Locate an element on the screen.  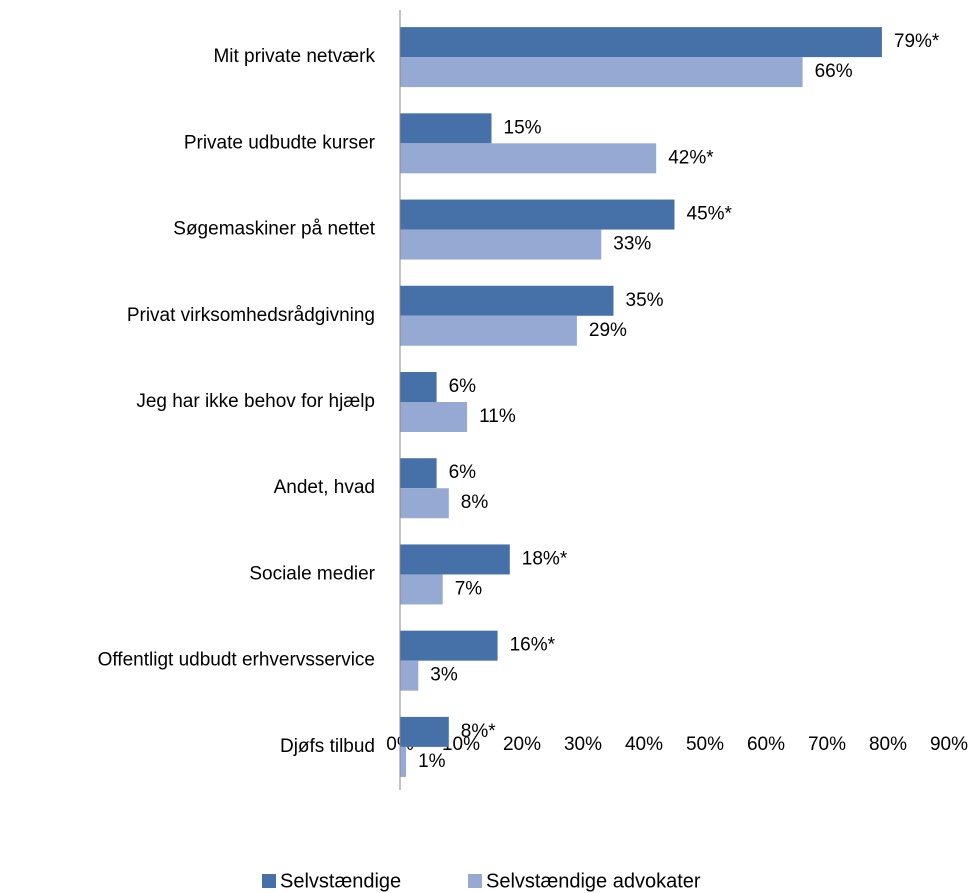
x-tick-label: 80% is located at coordinates (888, 744).